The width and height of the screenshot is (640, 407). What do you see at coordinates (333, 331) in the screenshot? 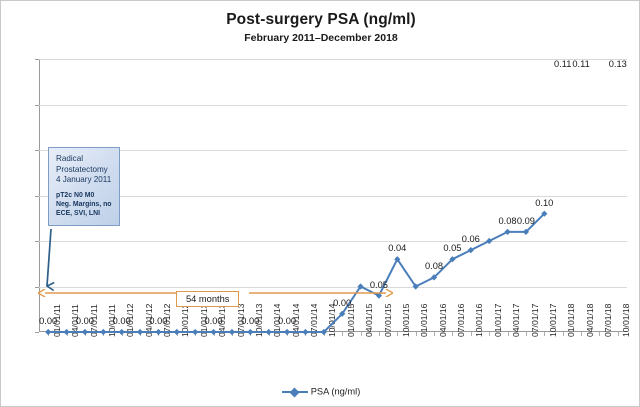
I see `x-axis-line` at bounding box center [333, 331].